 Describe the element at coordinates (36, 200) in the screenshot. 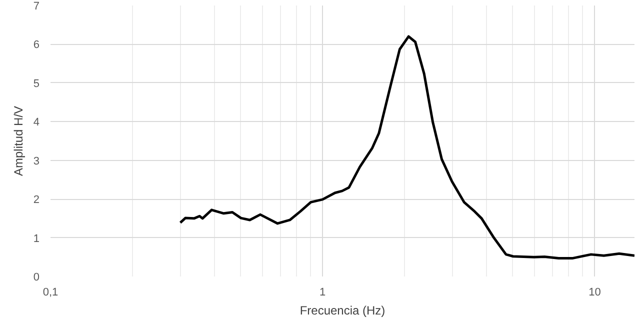

I see `y-tick-label: 2` at that location.